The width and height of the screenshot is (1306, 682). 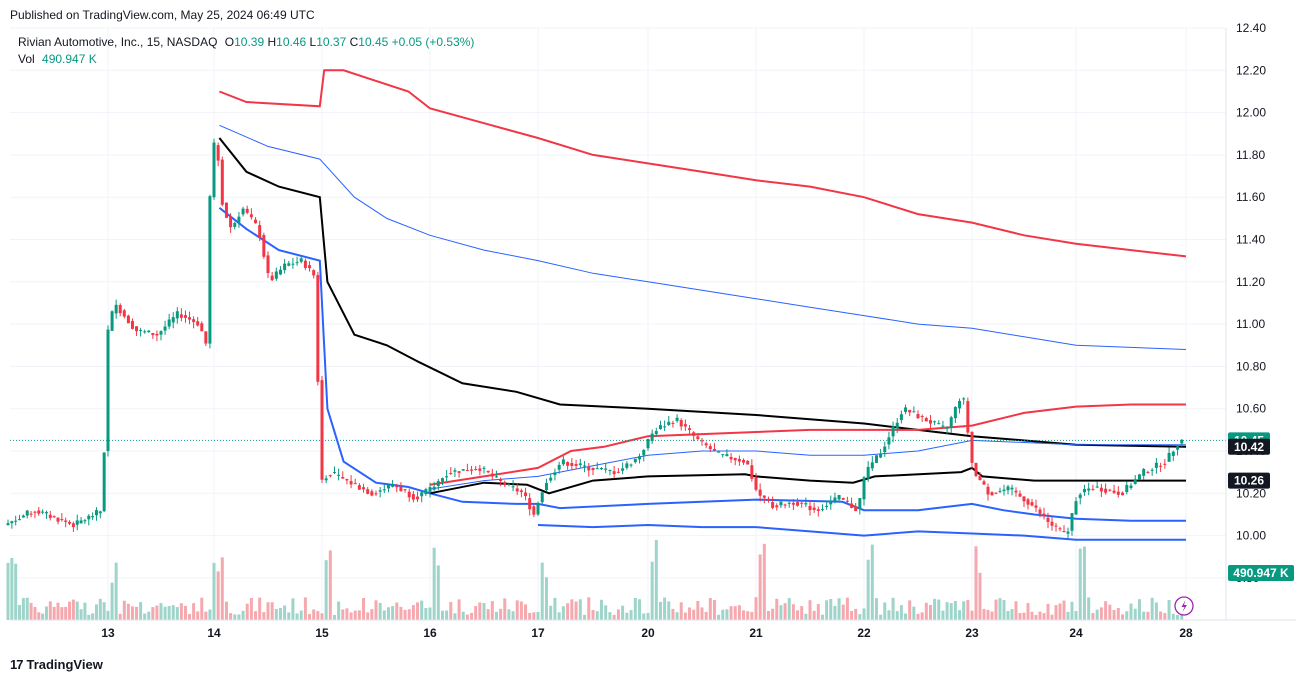 What do you see at coordinates (272, 42) in the screenshot?
I see `high-label: H` at bounding box center [272, 42].